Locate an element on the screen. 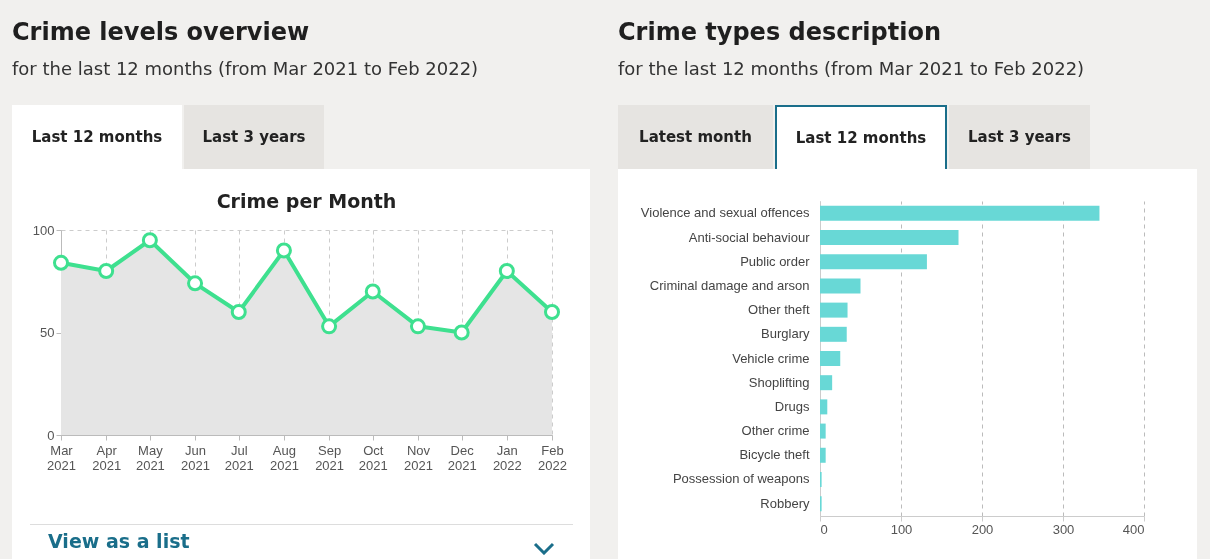 This screenshot has height=559, width=1210. x-tick-label: 400 is located at coordinates (1133, 529).